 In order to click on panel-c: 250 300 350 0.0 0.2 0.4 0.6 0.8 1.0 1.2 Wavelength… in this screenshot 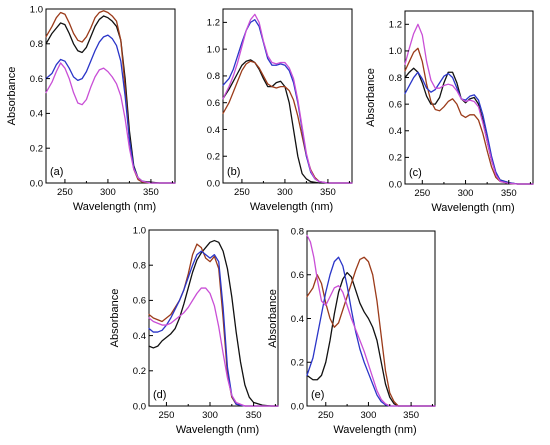, I will do `click(449, 112)`.